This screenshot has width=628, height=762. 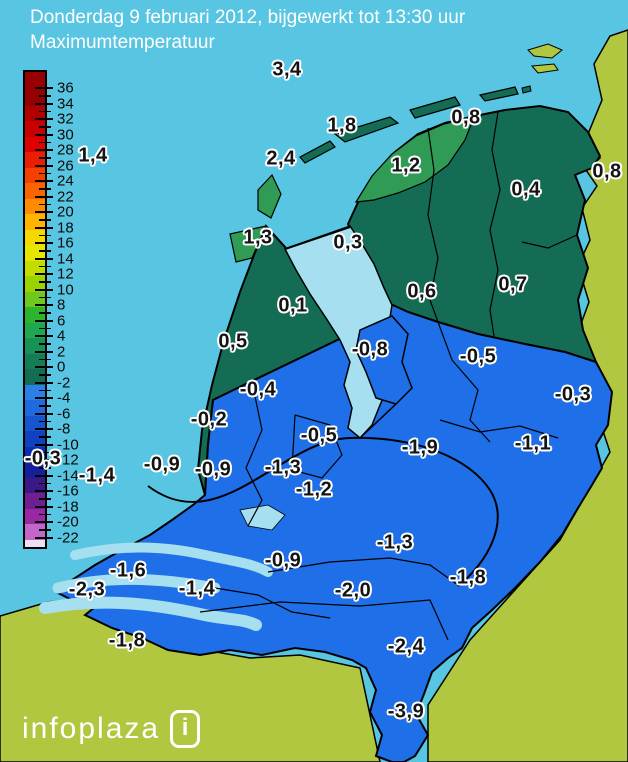 I want to click on scale-tick-label: 32, so click(x=65, y=119).